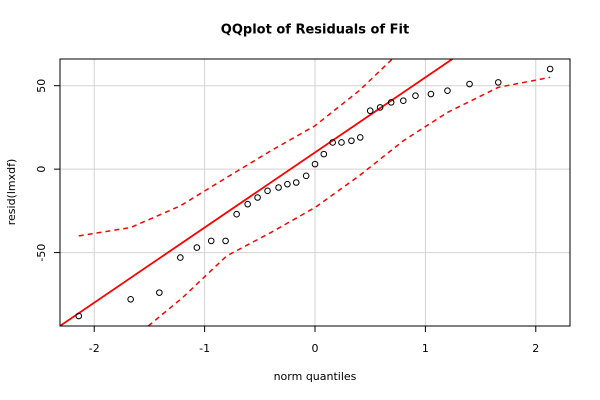  What do you see at coordinates (41, 86) in the screenshot?
I see `y-tick-label: 50` at bounding box center [41, 86].